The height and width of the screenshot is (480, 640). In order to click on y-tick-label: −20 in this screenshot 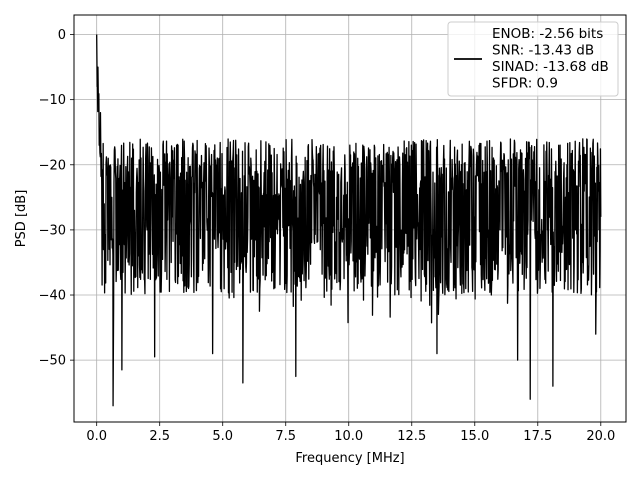, I will do `click(52, 165)`.